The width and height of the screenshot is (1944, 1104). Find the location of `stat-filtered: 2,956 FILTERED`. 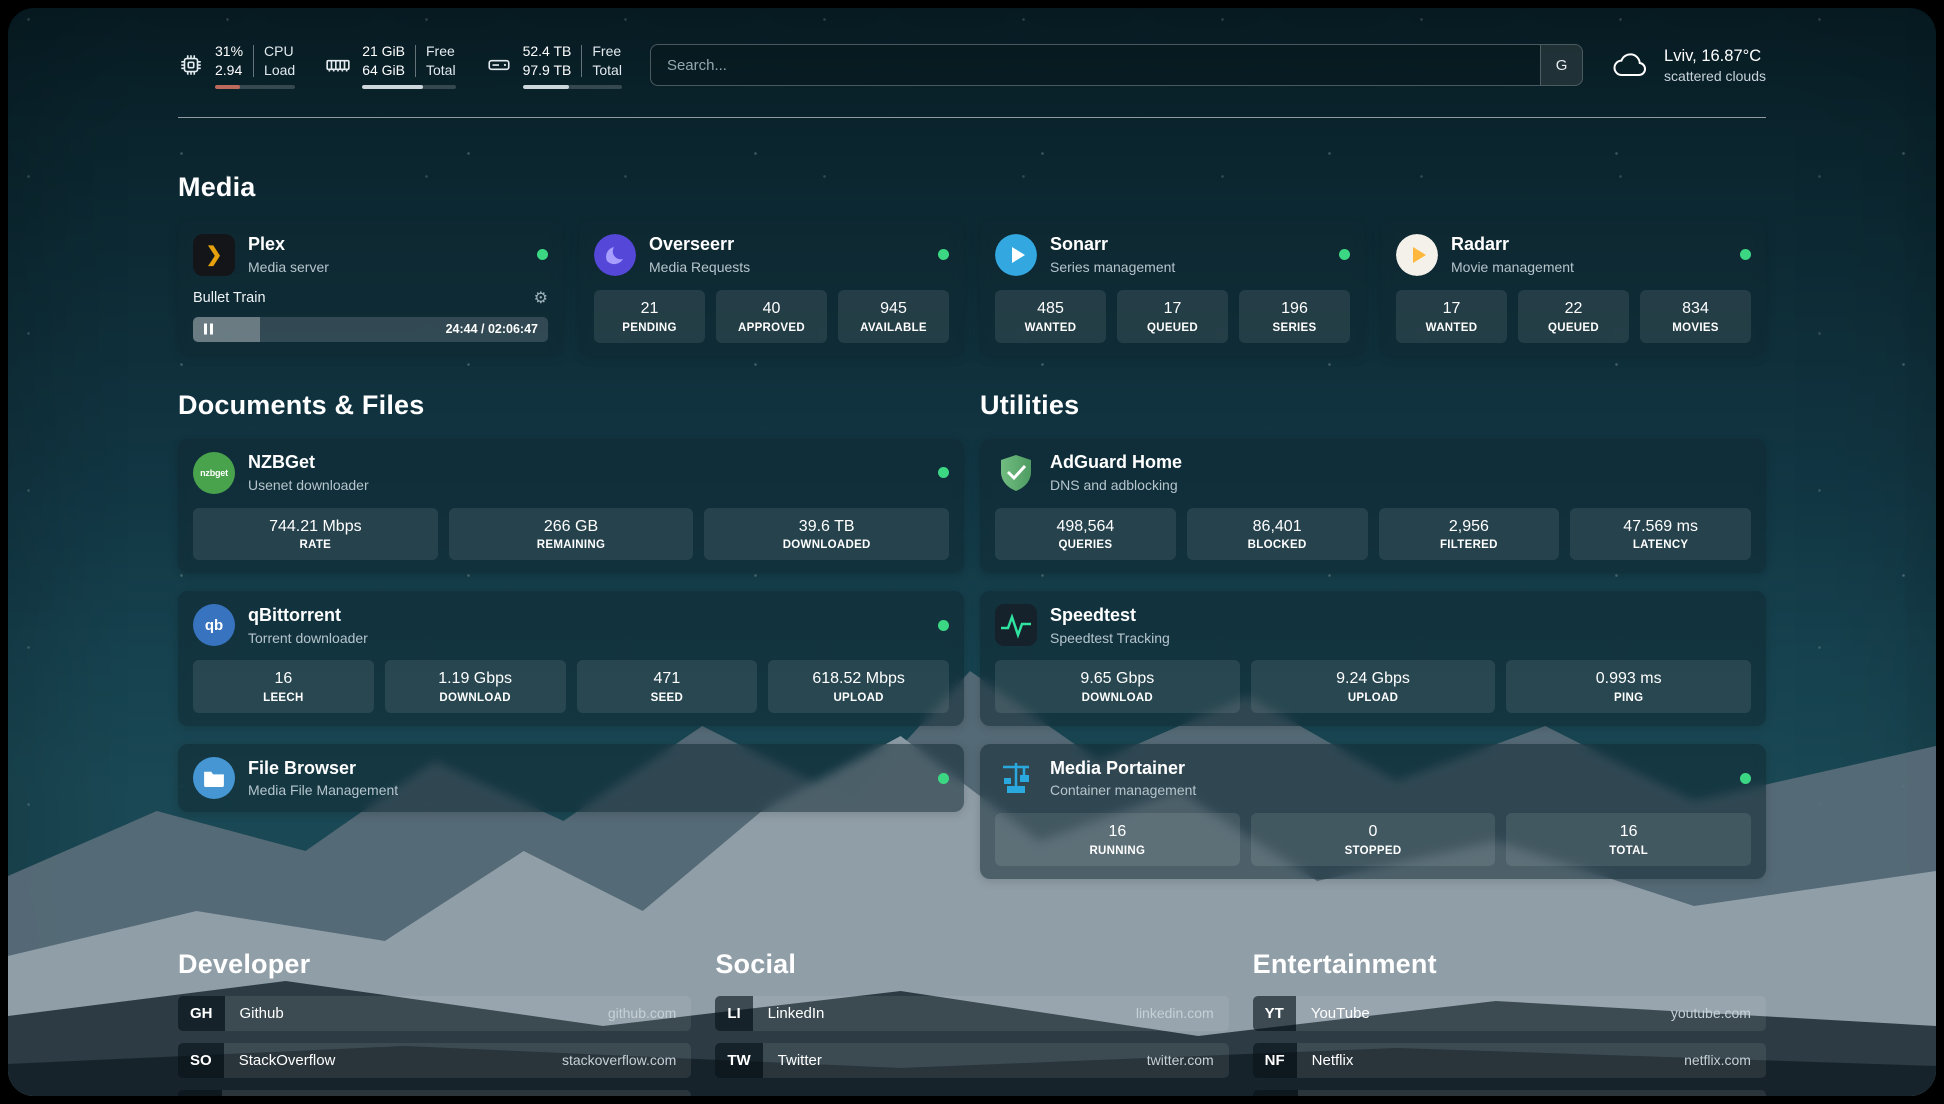

stat-filtered: 2,956 FILTERED is located at coordinates (1469, 534).